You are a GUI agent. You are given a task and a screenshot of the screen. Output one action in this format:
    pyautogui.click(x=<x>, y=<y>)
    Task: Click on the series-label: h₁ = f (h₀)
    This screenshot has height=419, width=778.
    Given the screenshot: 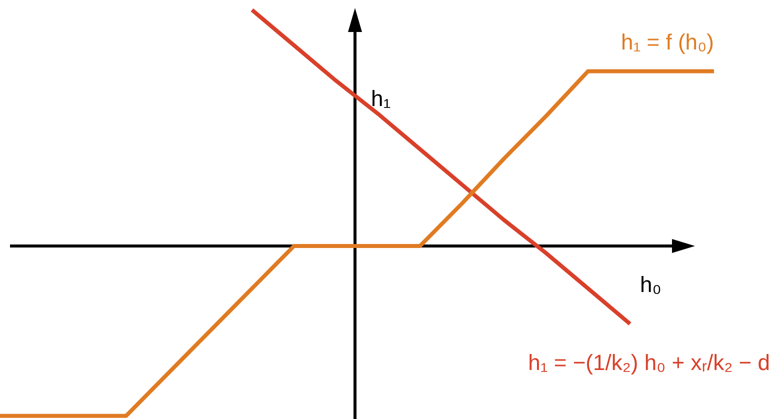 What is the action you would take?
    pyautogui.click(x=667, y=41)
    